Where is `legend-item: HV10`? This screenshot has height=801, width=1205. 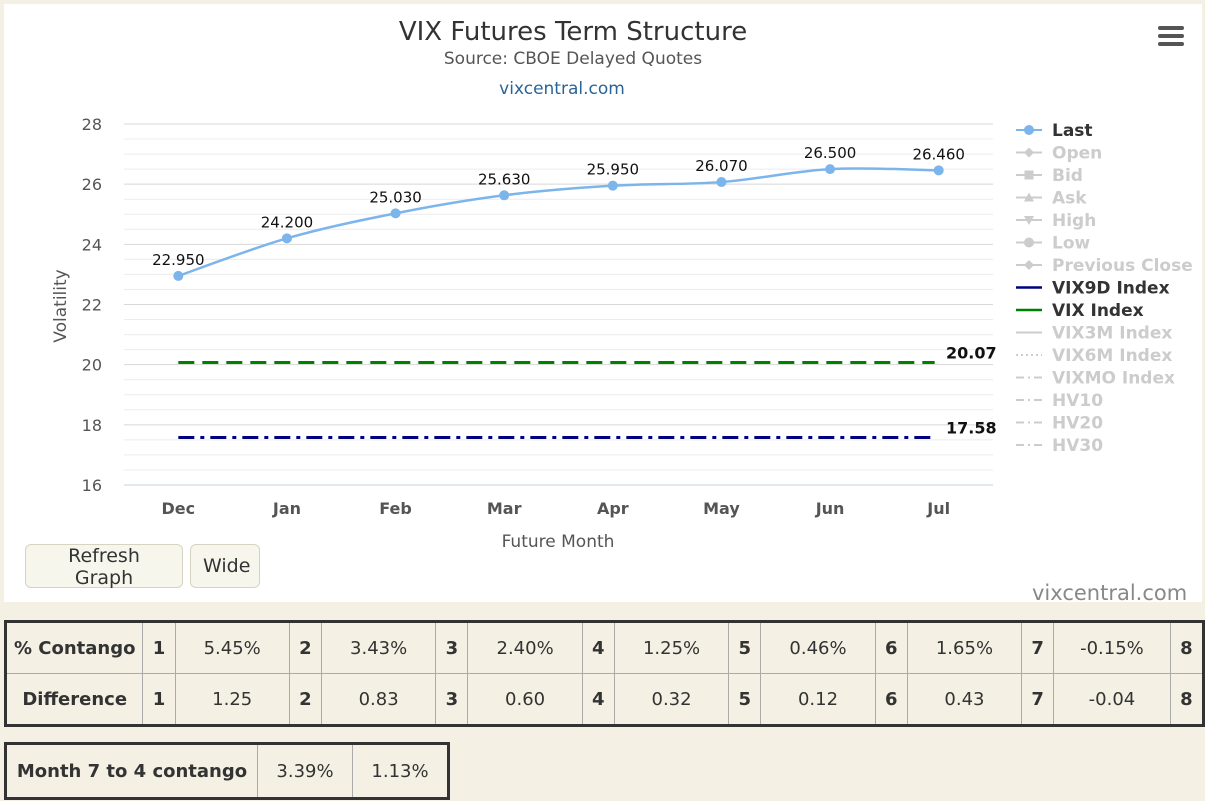
legend-item: HV10 is located at coordinates (1059, 401).